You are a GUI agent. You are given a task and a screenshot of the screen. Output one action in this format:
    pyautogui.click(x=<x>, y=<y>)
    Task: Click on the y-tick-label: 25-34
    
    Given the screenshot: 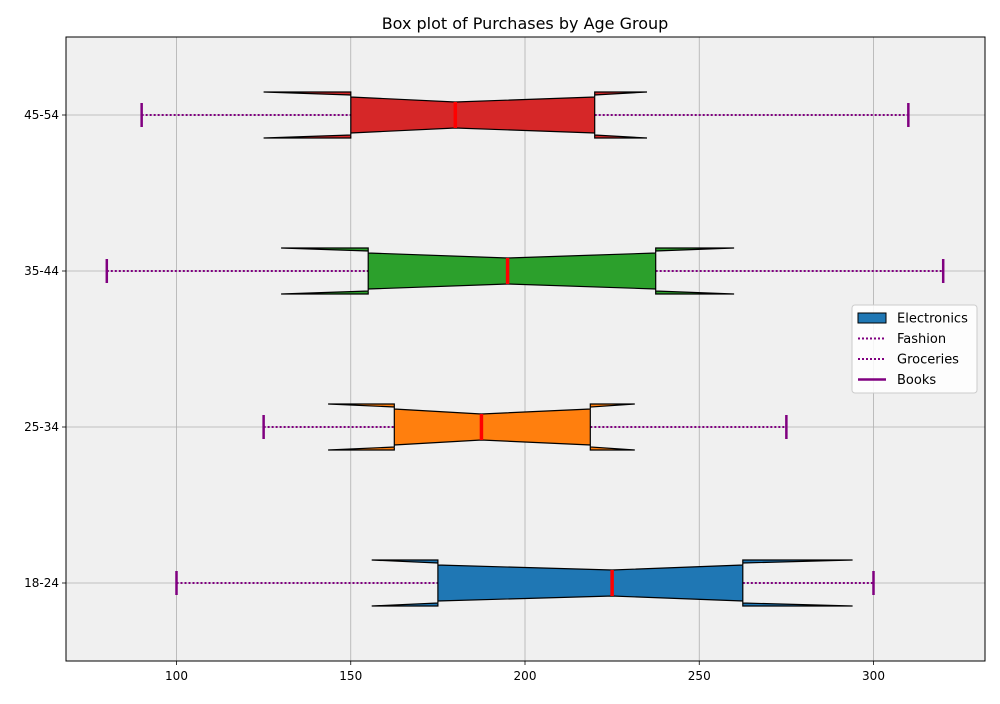 What is the action you would take?
    pyautogui.click(x=41, y=427)
    